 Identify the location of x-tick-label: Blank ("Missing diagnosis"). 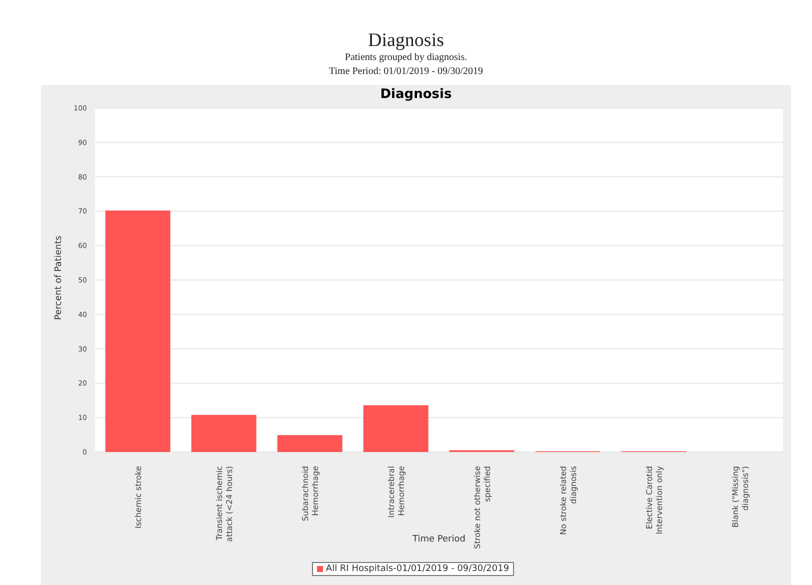
(740, 497).